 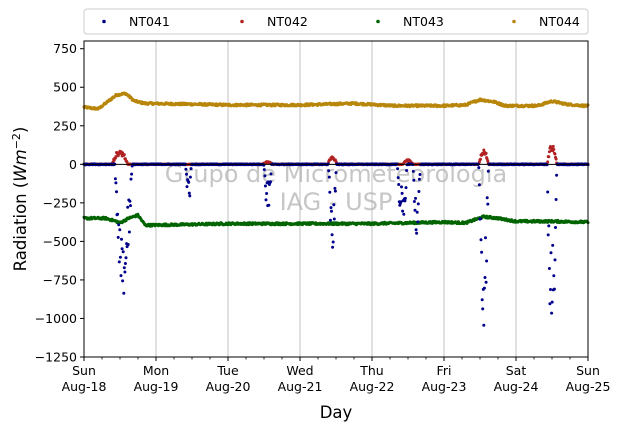 I want to click on legend: NT041 NT042 NT043 NT044, so click(x=336, y=21).